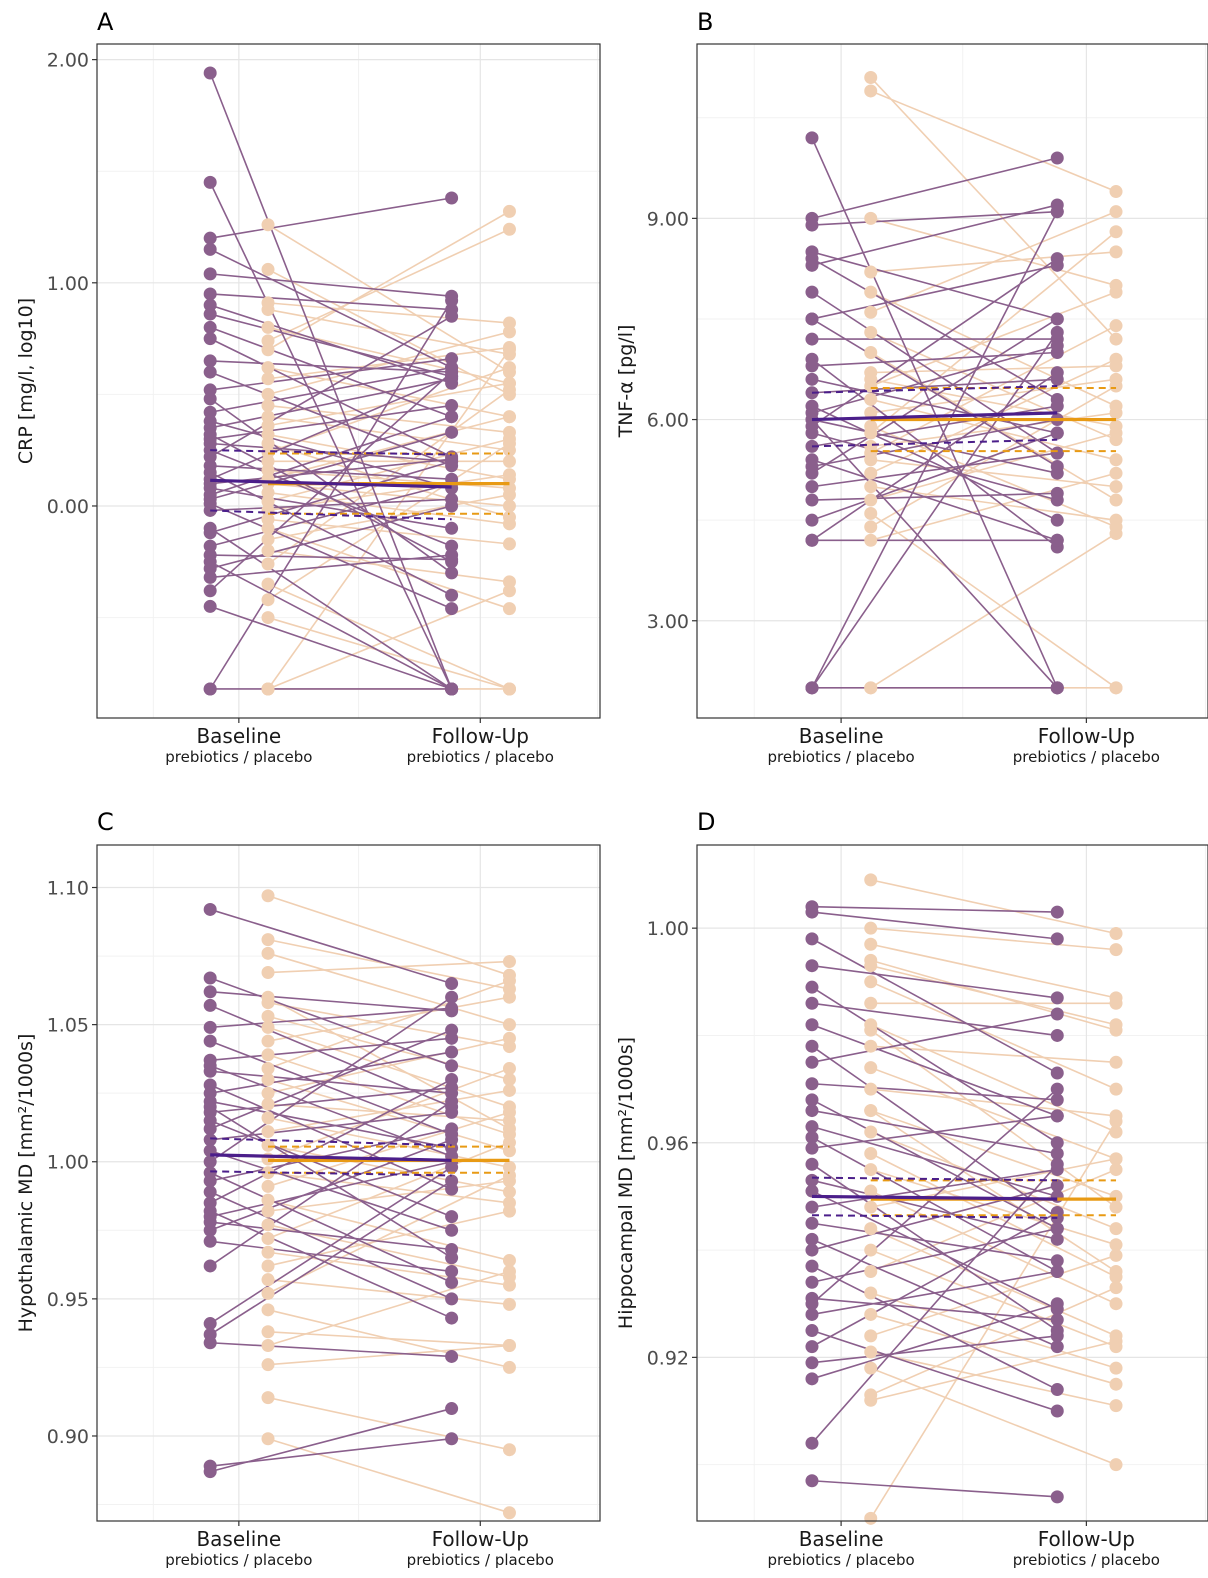 The image size is (1208, 1578). What do you see at coordinates (668, 1358) in the screenshot?
I see `y-tick-label: 0.92` at bounding box center [668, 1358].